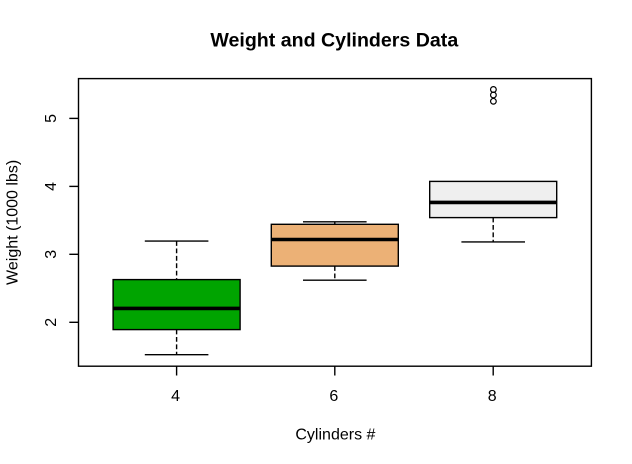 The width and height of the screenshot is (632, 464). What do you see at coordinates (334, 41) in the screenshot?
I see `svg-text: Weight and Cylinders Data` at bounding box center [334, 41].